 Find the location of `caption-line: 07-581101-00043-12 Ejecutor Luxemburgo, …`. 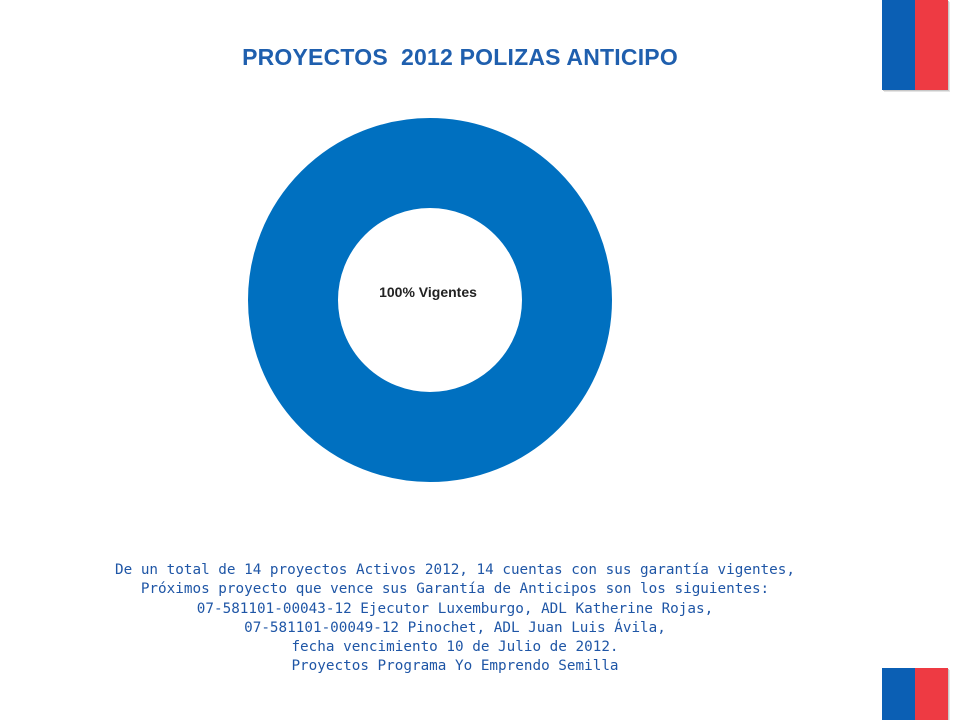

caption-line: 07-581101-00043-12 Ejecutor Luxemburgo, … is located at coordinates (455, 608).